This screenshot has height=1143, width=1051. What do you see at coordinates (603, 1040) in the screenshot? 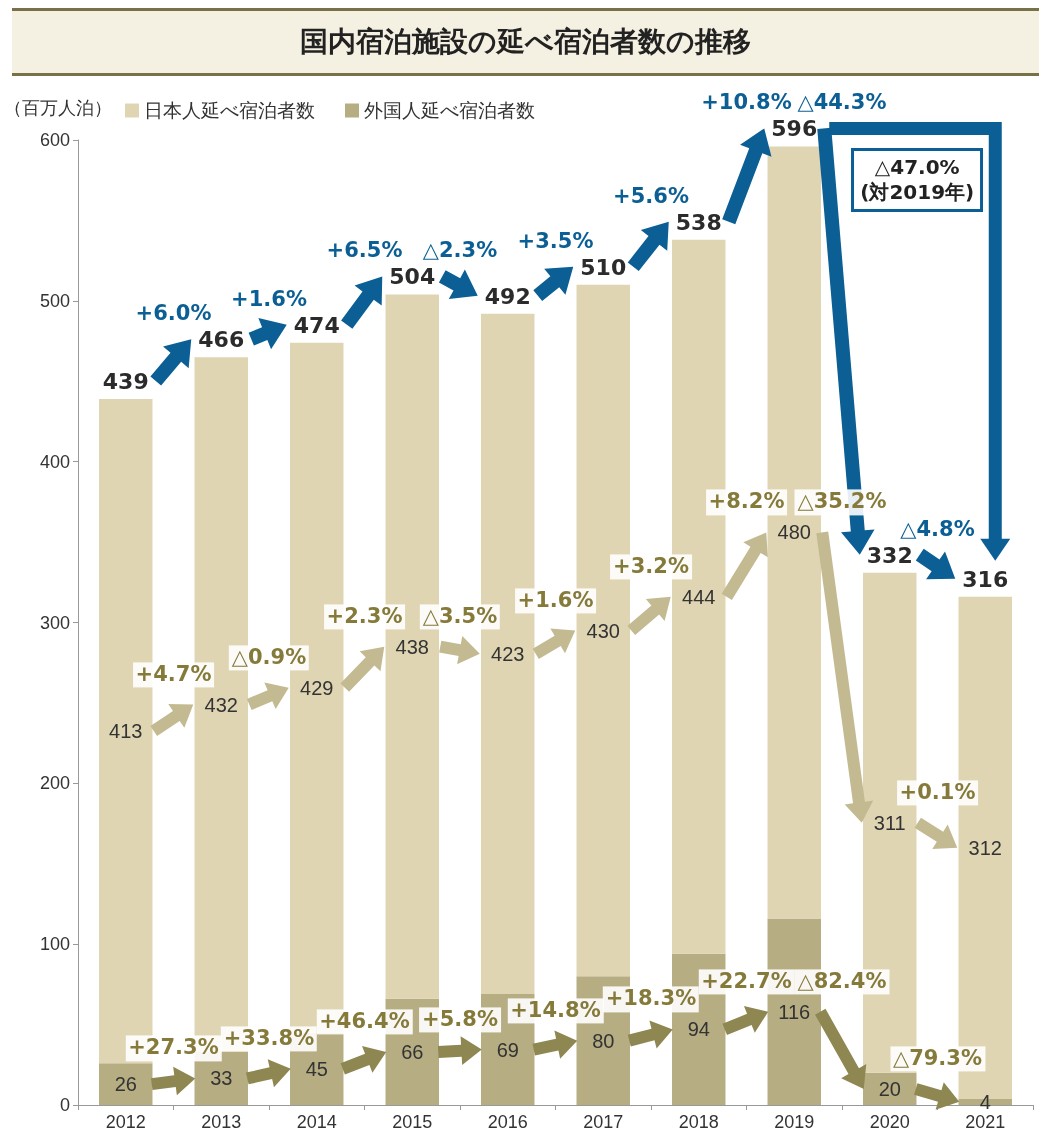
I see `data-label: 80` at bounding box center [603, 1040].